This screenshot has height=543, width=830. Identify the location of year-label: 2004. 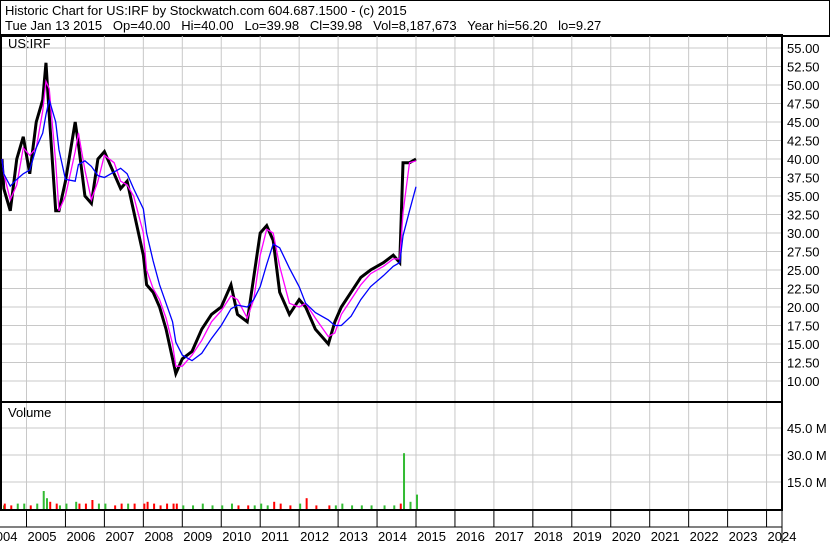
(8, 536).